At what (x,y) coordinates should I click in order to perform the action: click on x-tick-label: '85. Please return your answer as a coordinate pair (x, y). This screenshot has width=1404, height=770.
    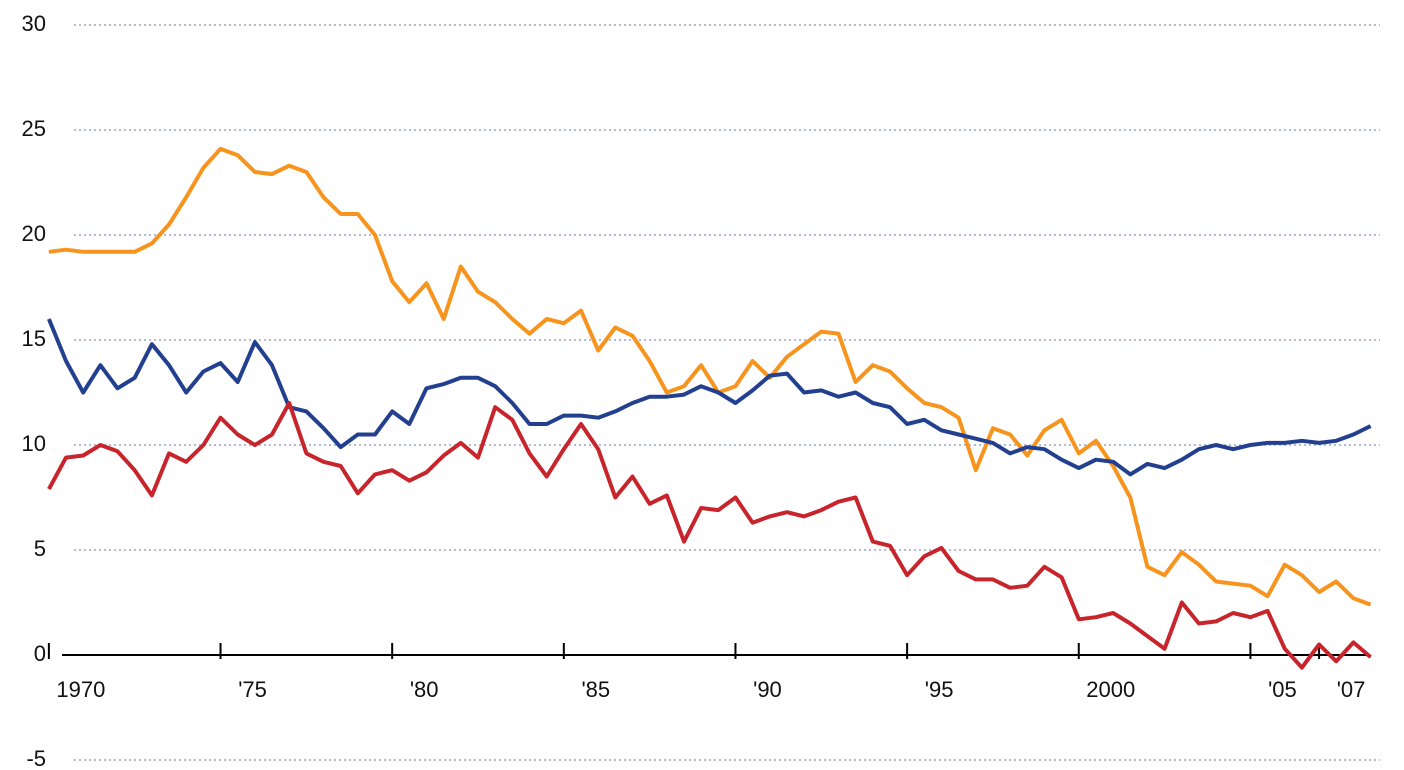
    Looking at the image, I should click on (595, 689).